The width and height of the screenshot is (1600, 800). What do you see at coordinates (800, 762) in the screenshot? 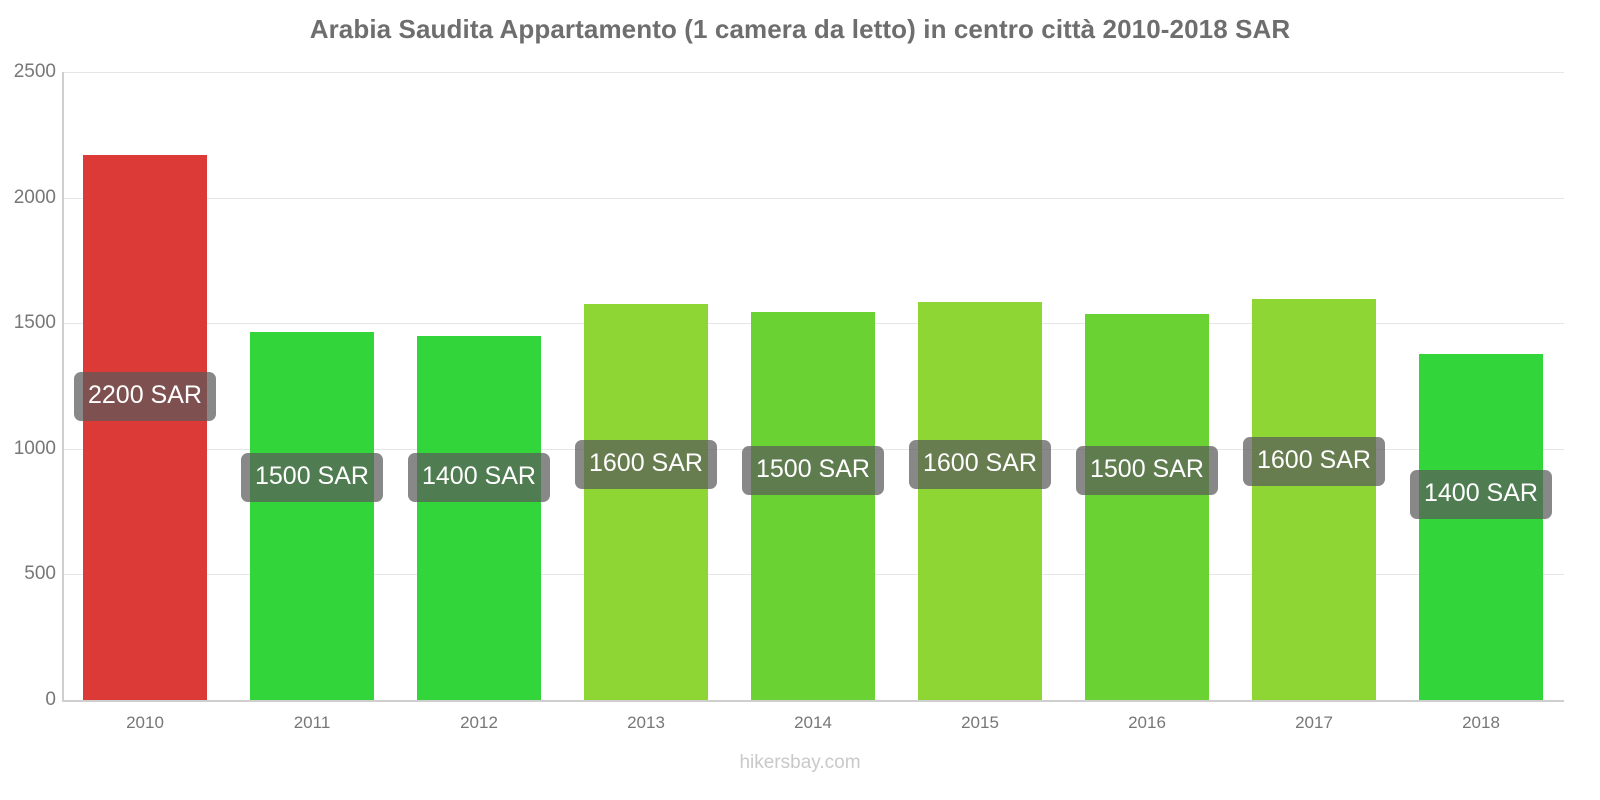
I see `credit-watermark: hikersbay.com` at bounding box center [800, 762].